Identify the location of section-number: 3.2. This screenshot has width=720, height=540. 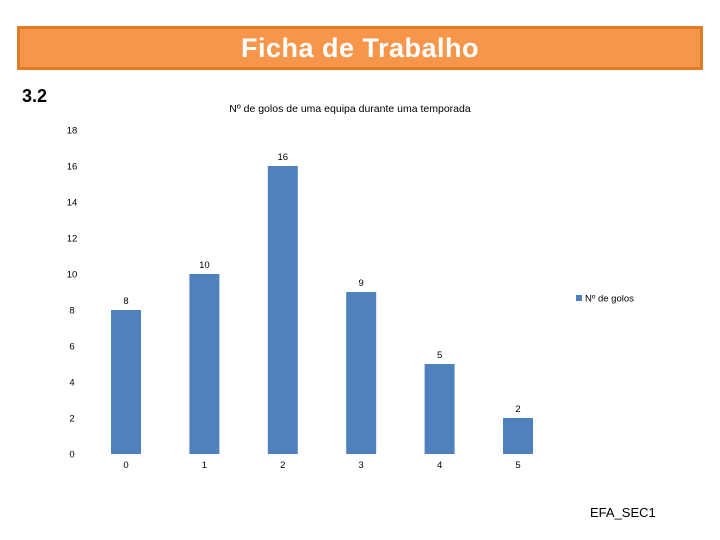
(35, 96).